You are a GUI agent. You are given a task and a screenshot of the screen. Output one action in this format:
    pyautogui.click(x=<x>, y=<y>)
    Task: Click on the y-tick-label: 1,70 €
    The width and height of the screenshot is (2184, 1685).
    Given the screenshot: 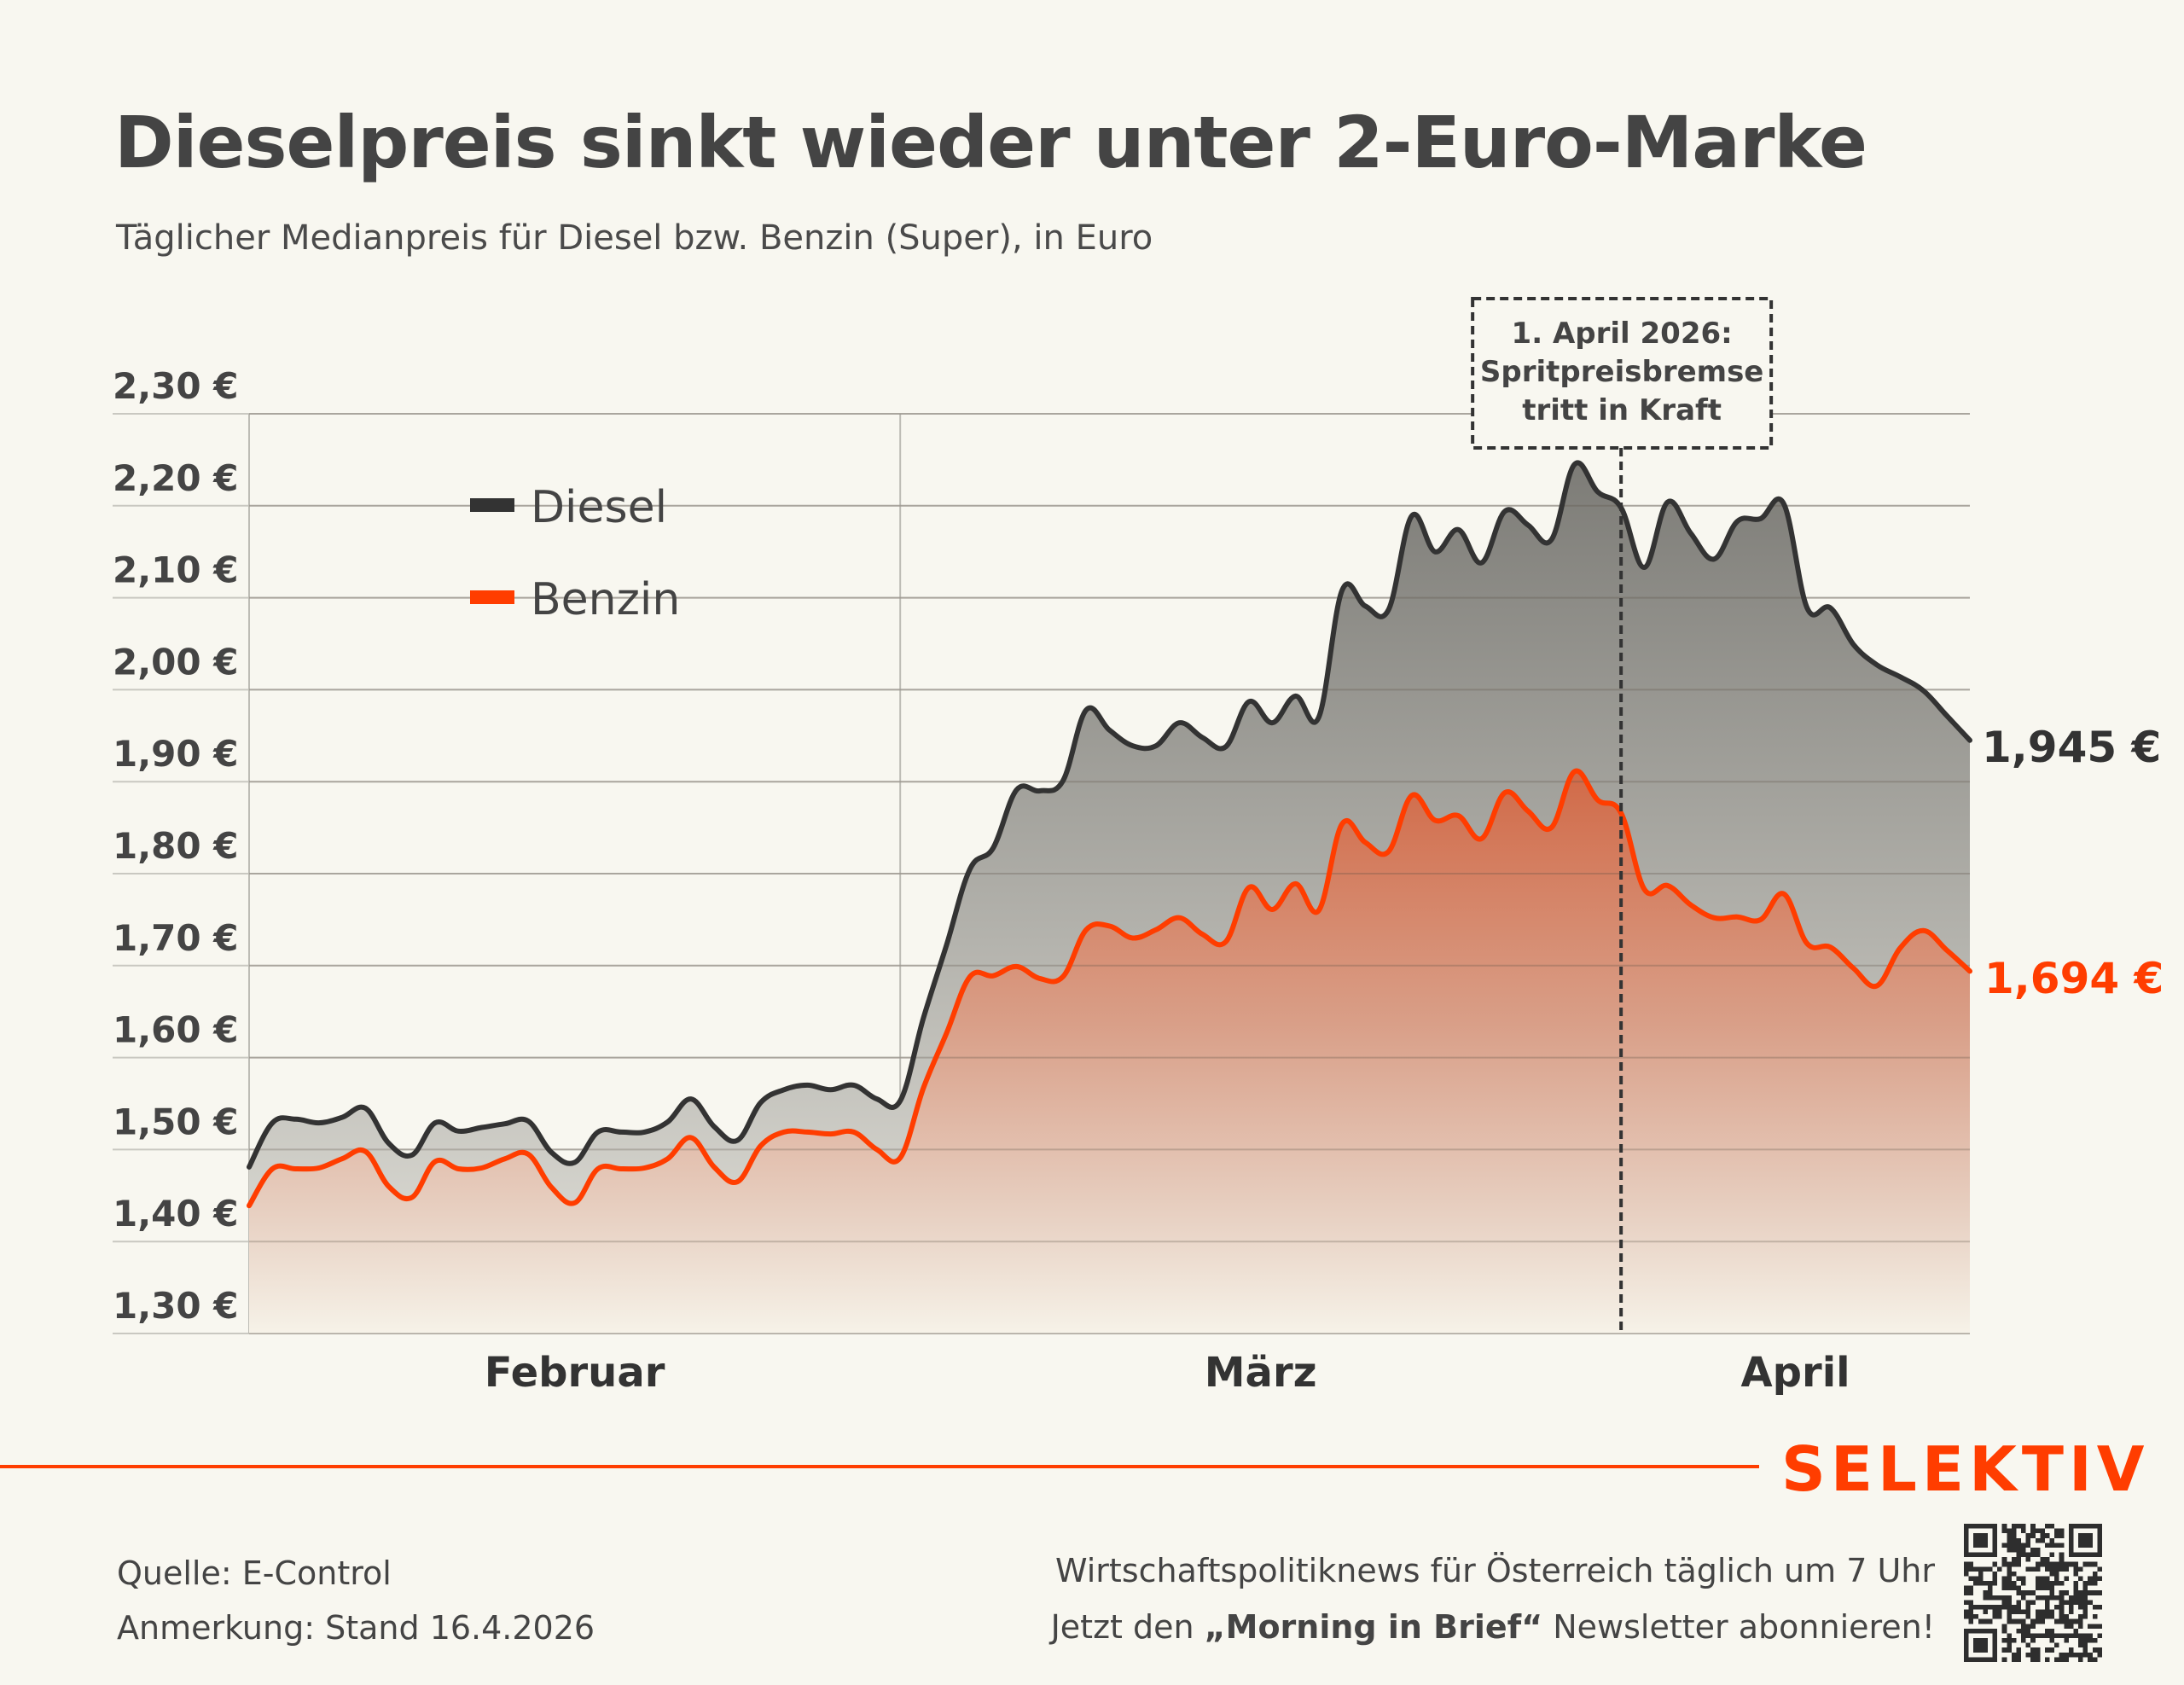 What is the action you would take?
    pyautogui.click(x=175, y=938)
    